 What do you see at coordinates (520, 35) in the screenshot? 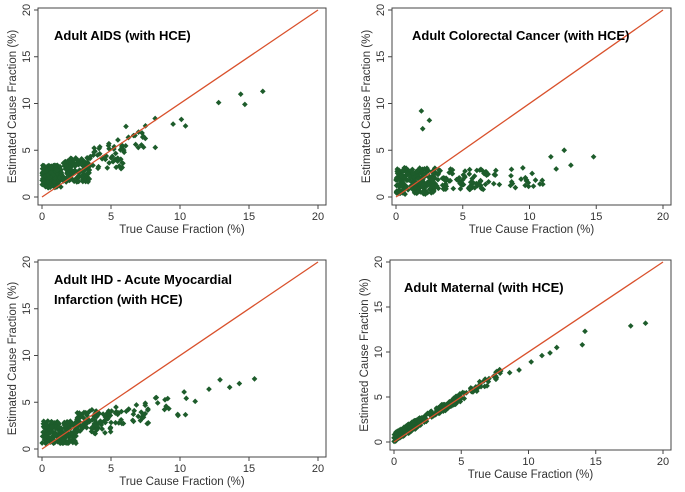
I see `panel-title-line: Adult Colorectal Cancer (with HCE)` at bounding box center [520, 35].